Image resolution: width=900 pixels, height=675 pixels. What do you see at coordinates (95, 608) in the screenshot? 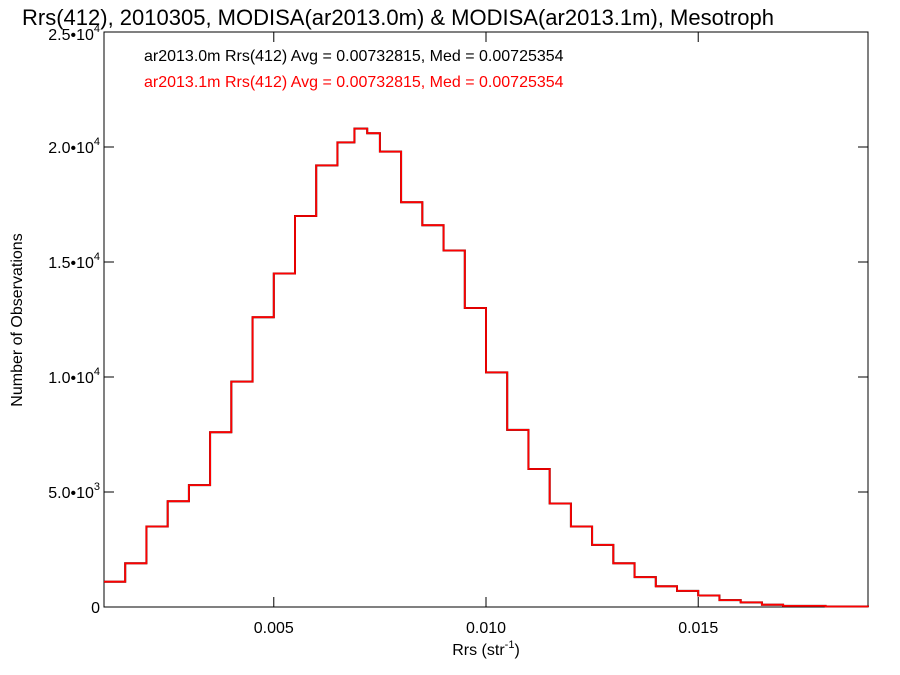
I see `y-tick-label: 0` at bounding box center [95, 608].